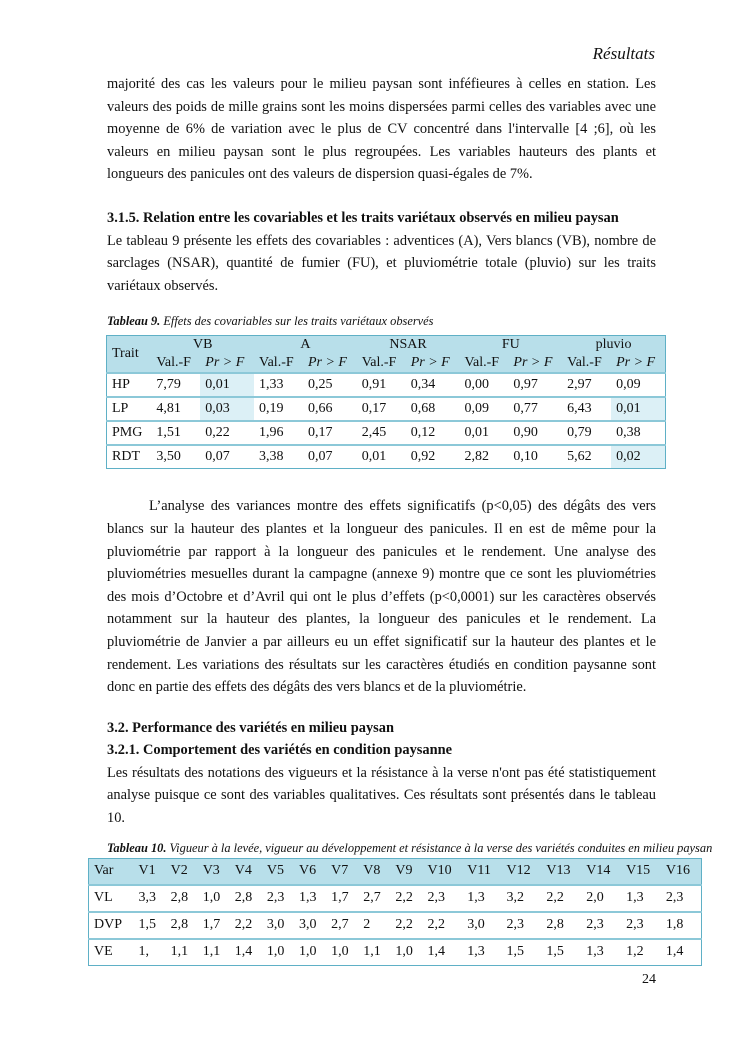  What do you see at coordinates (129, 456) in the screenshot?
I see `cell-trait: RDT` at bounding box center [129, 456].